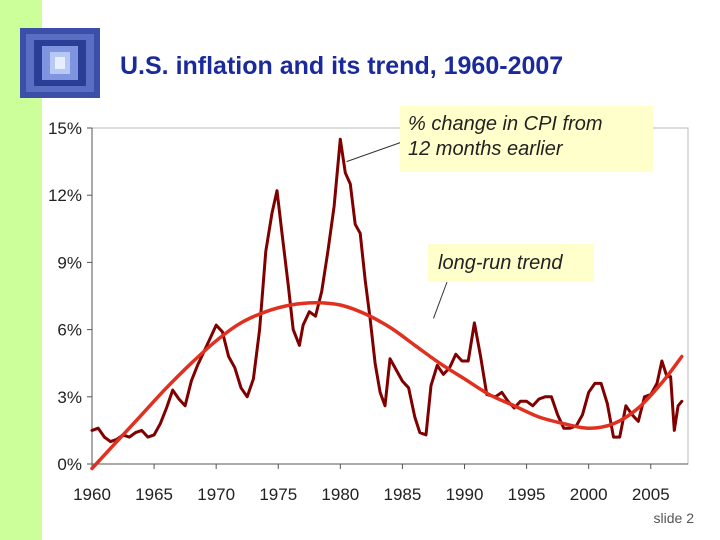 This screenshot has height=540, width=720. Describe the element at coordinates (69, 262) in the screenshot. I see `y-tick-label: 9%` at that location.